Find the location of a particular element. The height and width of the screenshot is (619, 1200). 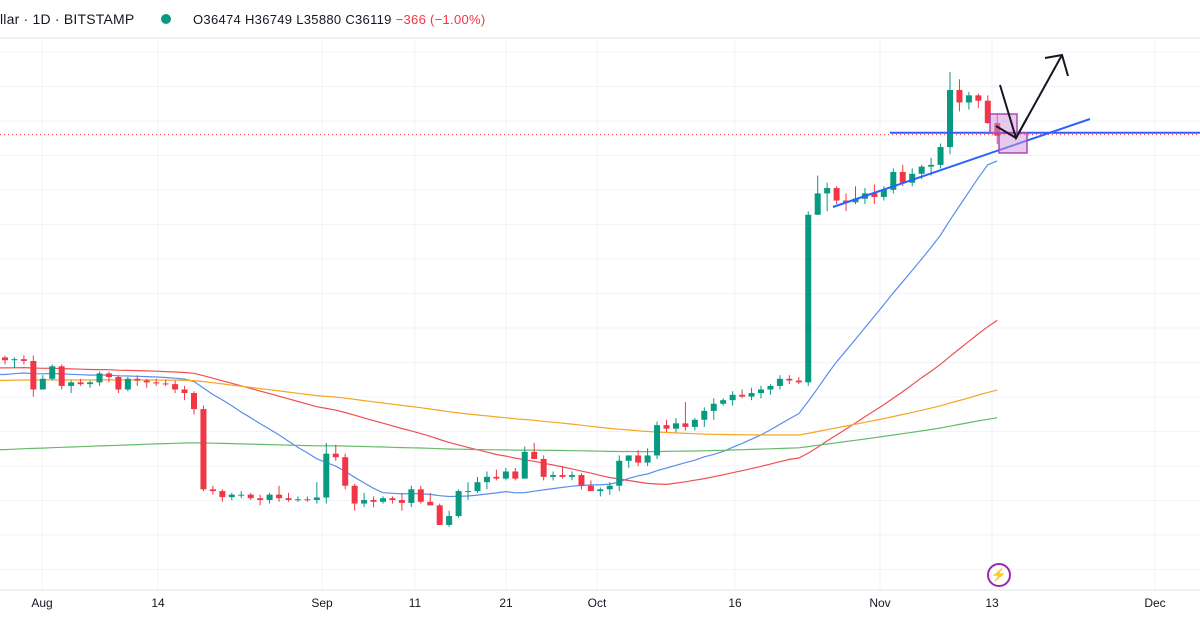

x-tick-label: 16 is located at coordinates (735, 603).